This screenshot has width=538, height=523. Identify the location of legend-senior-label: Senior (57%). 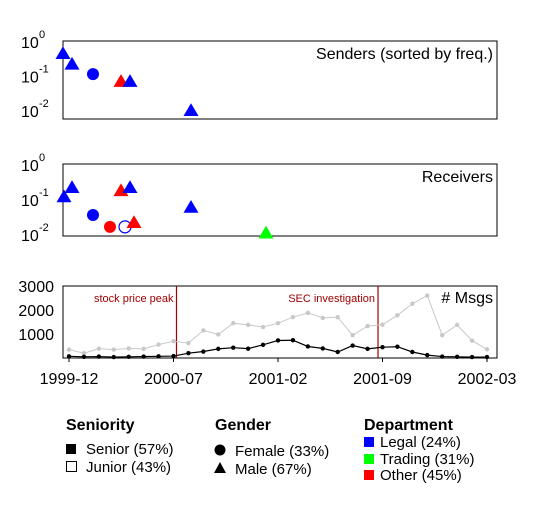
(130, 449).